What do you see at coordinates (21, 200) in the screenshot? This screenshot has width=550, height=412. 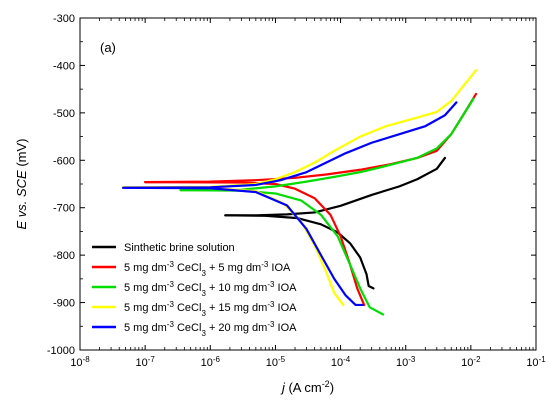 I see `y-axis-title-symbol: E vs. SCE` at bounding box center [21, 200].